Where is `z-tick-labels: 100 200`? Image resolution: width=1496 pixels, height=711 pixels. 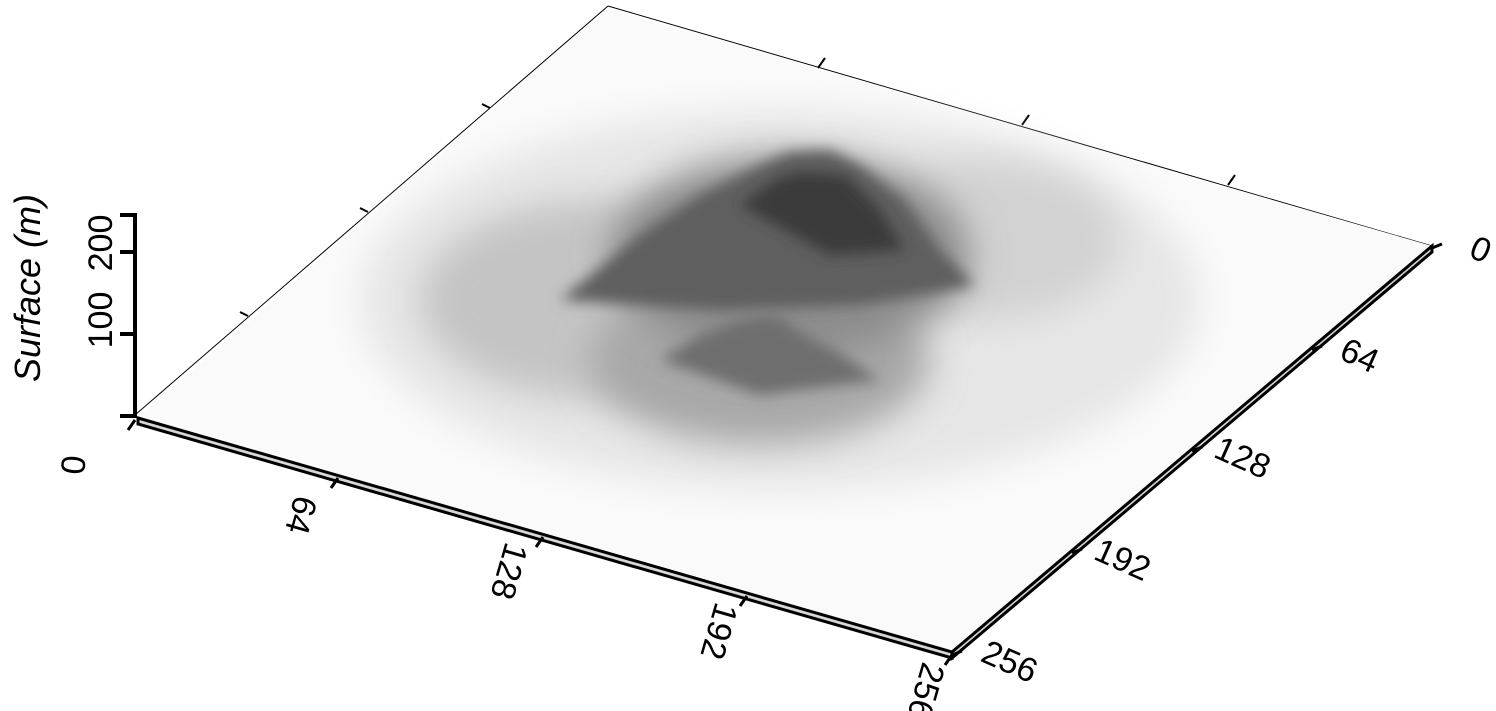
z-tick-labels: 100 200 is located at coordinates (101, 282).